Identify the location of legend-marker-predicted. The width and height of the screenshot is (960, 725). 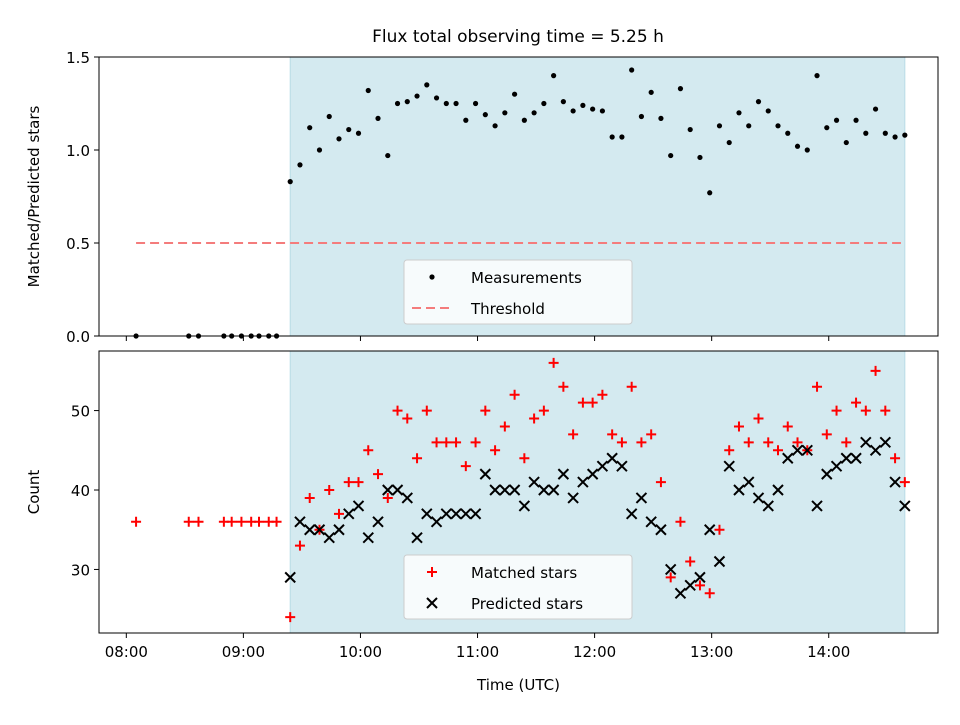
(432, 603).